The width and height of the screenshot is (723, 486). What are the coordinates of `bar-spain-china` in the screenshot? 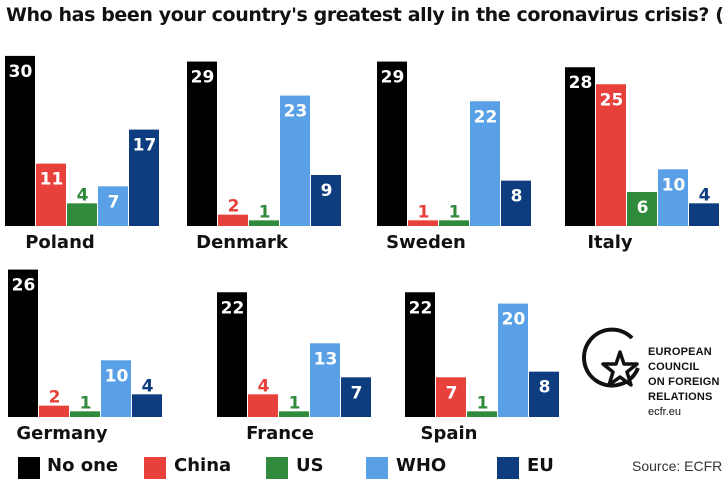 It's located at (451, 397).